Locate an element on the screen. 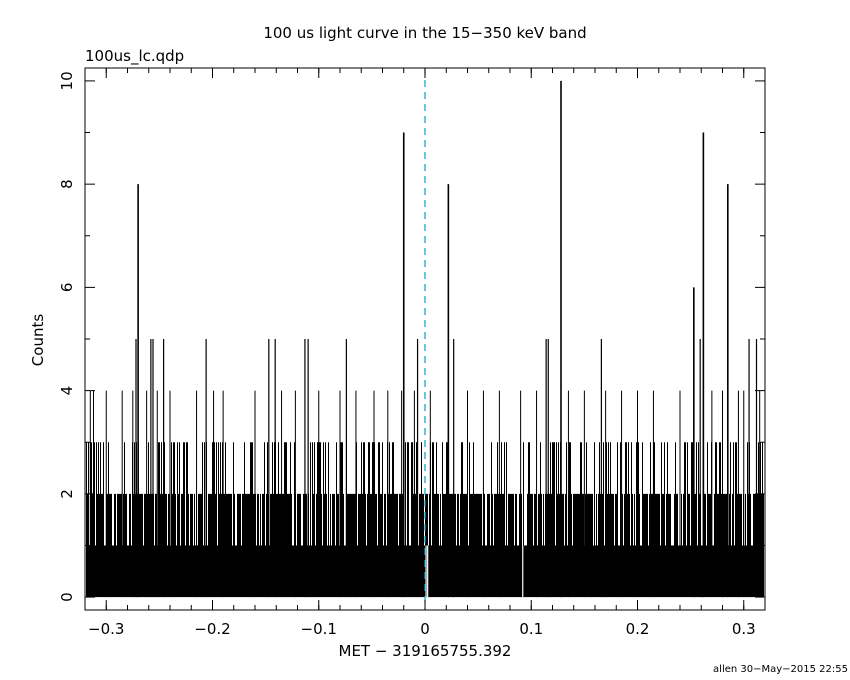 The height and width of the screenshot is (680, 850). y-tick-label: 2 is located at coordinates (67, 494).